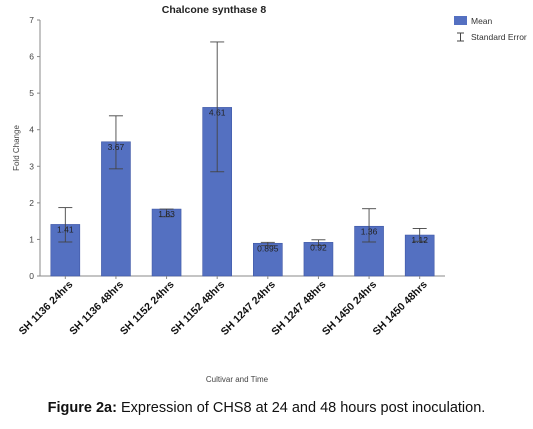  What do you see at coordinates (460, 37) in the screenshot?
I see `legend-error-icon` at bounding box center [460, 37].